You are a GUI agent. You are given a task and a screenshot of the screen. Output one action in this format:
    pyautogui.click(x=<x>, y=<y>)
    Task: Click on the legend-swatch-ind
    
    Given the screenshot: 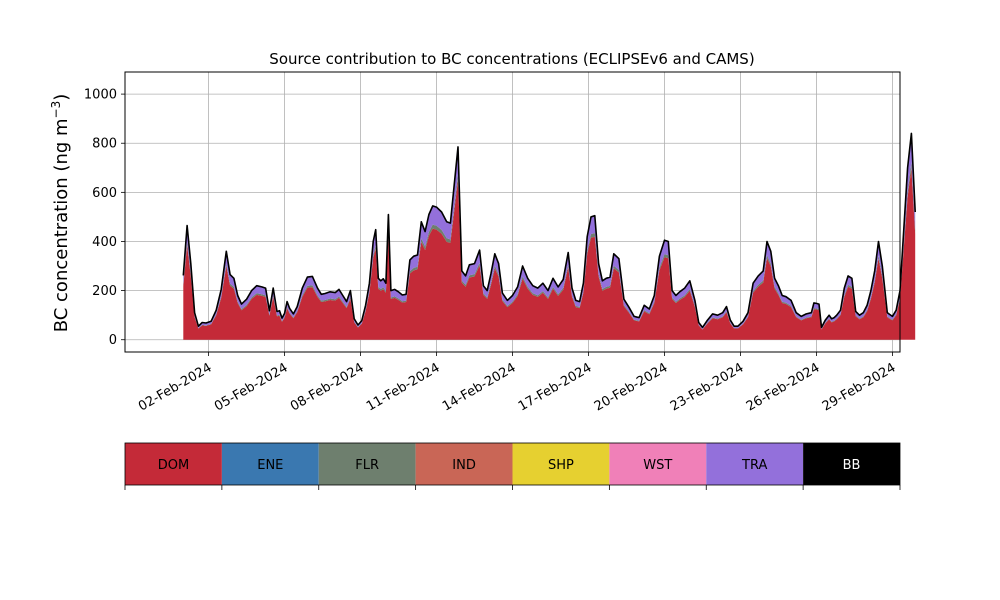 What is the action you would take?
    pyautogui.click(x=464, y=464)
    